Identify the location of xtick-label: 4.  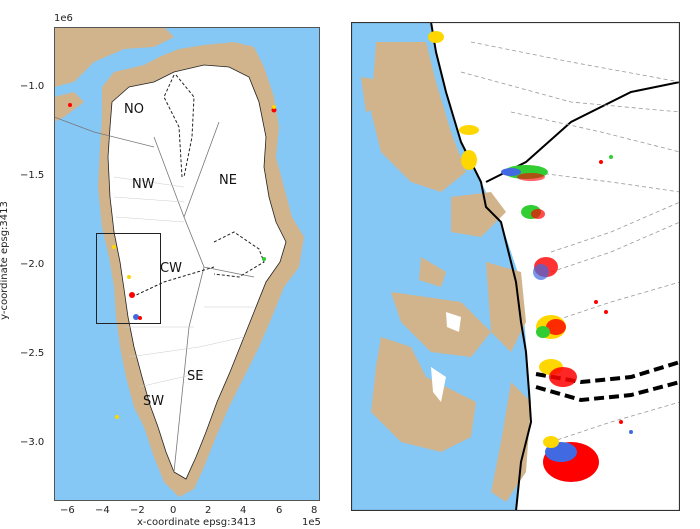
(243, 510).